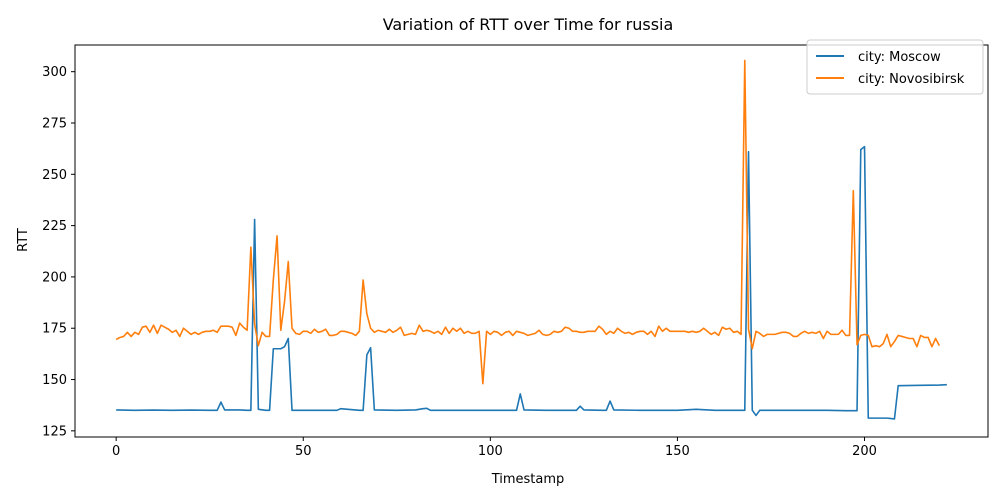  I want to click on y-tick-label: 275, so click(54, 123).